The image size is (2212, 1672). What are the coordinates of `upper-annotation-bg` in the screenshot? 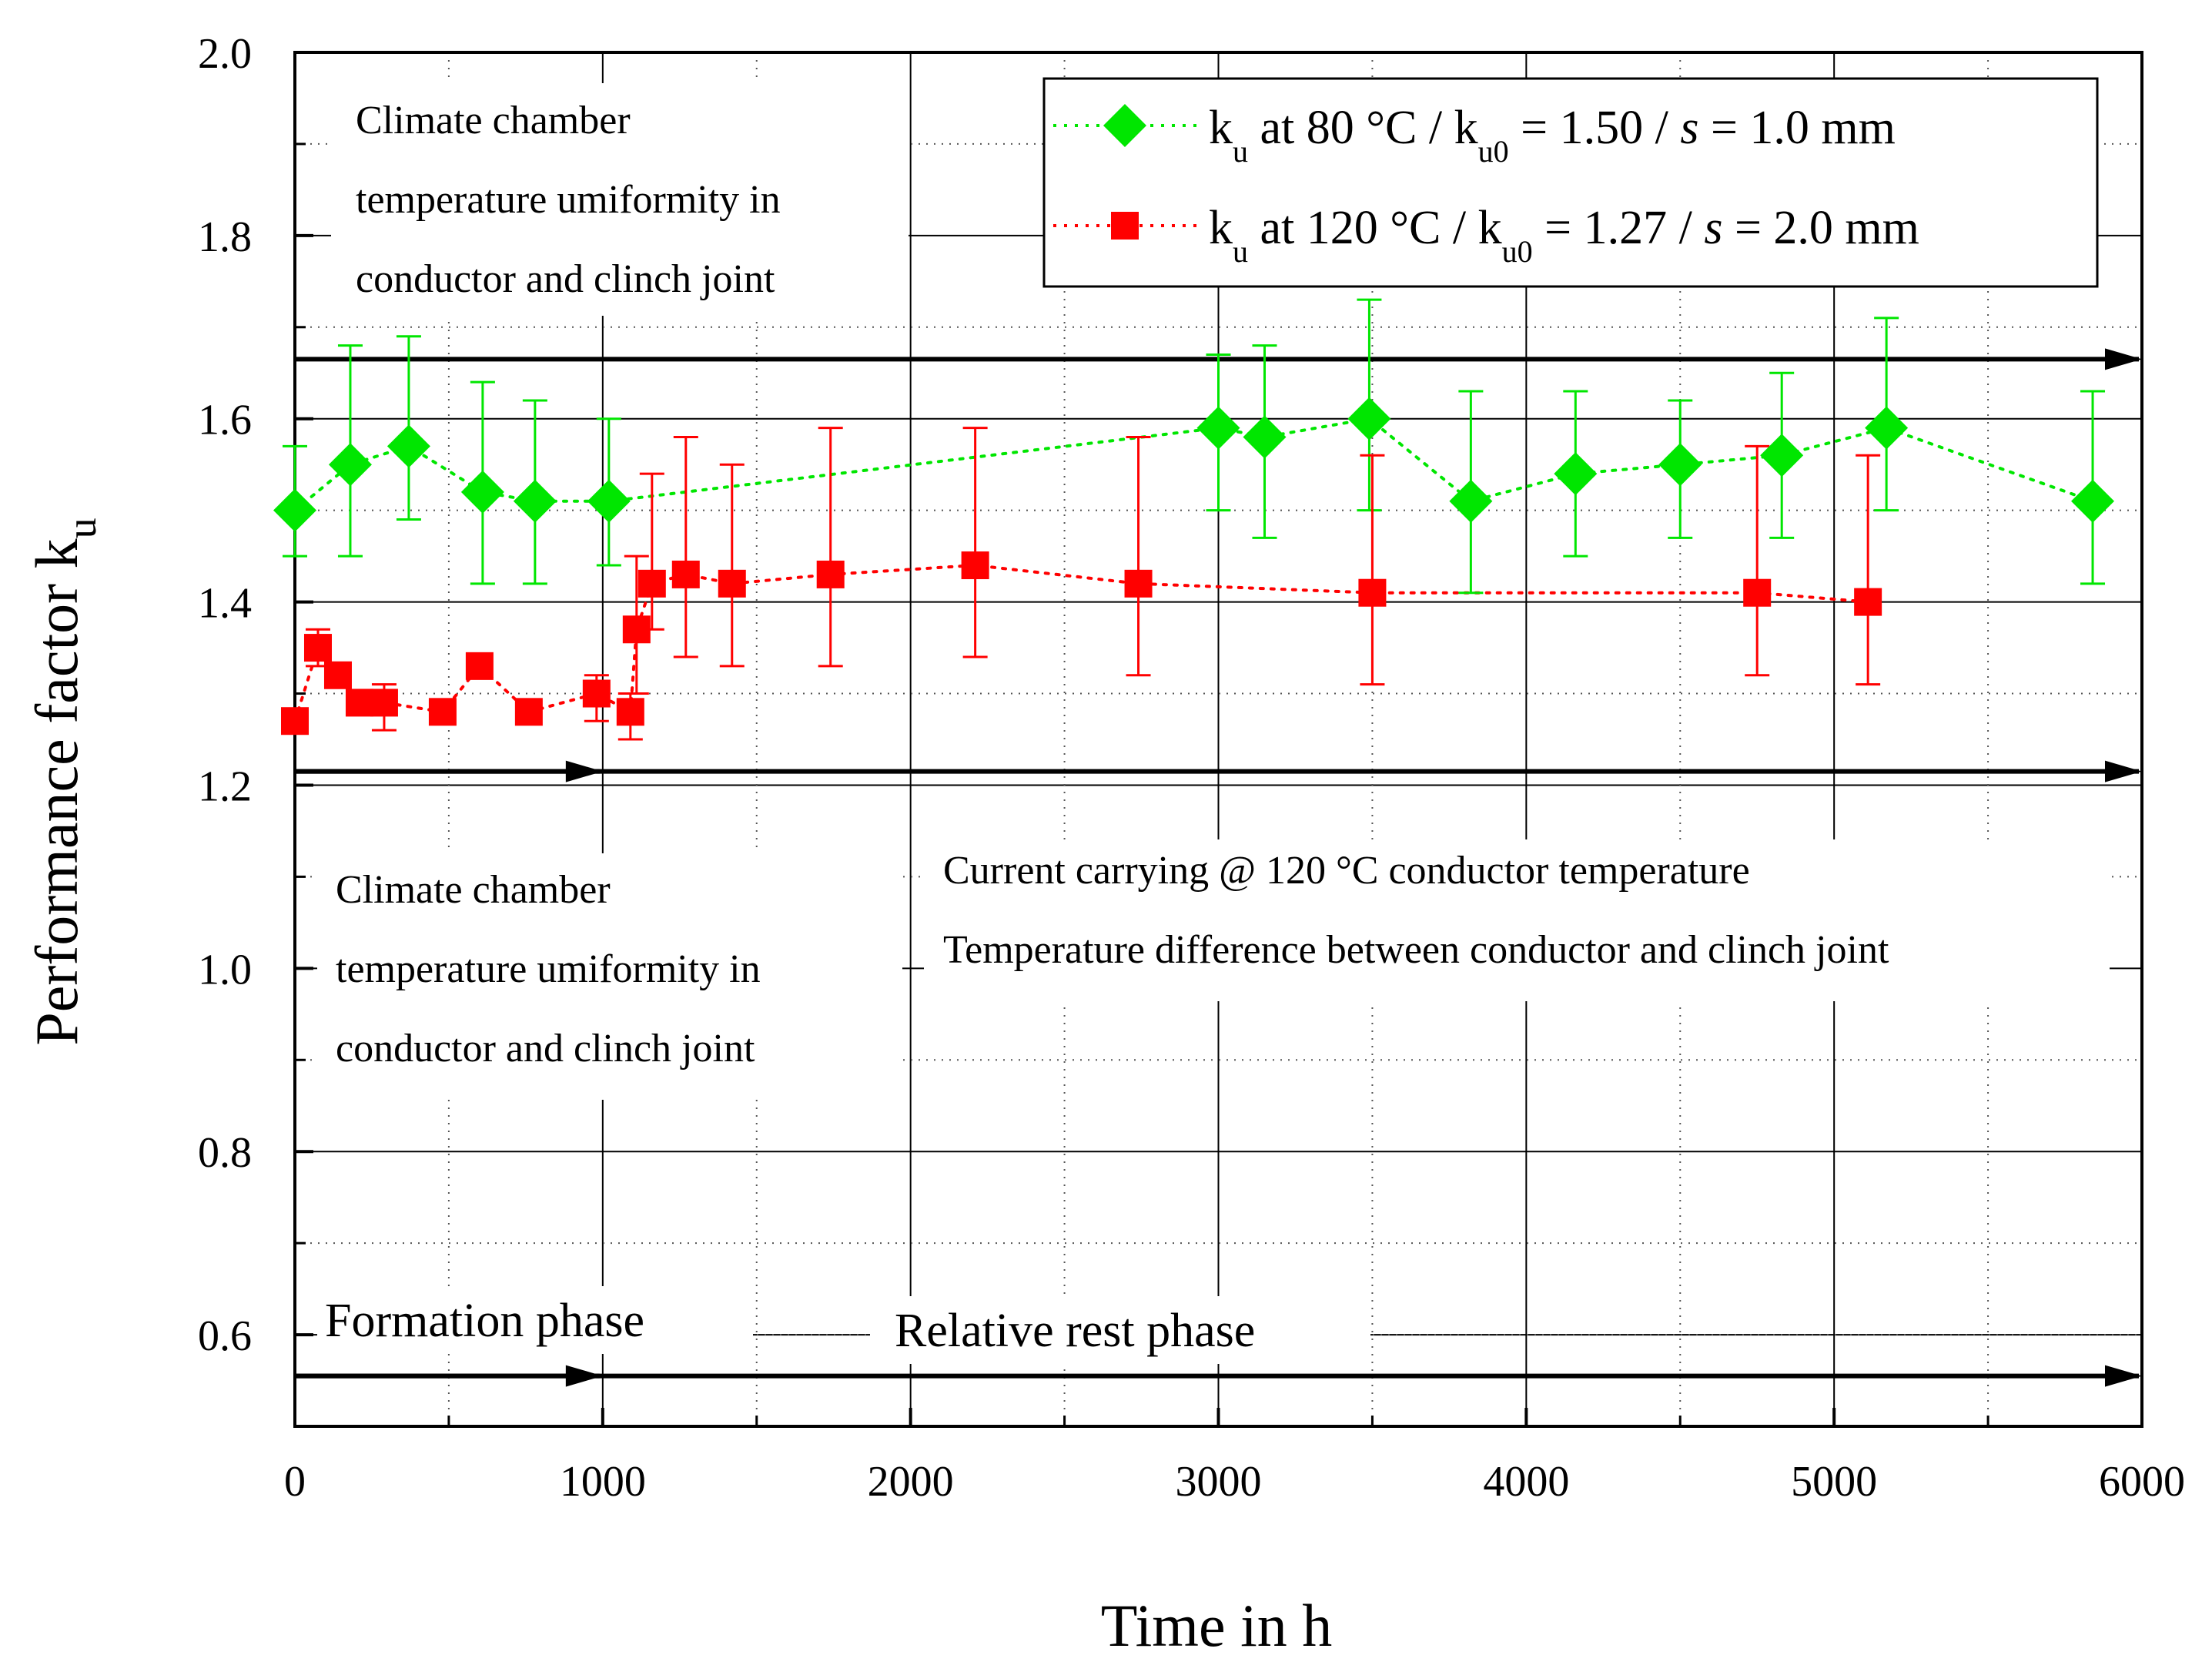 It's located at (620, 200).